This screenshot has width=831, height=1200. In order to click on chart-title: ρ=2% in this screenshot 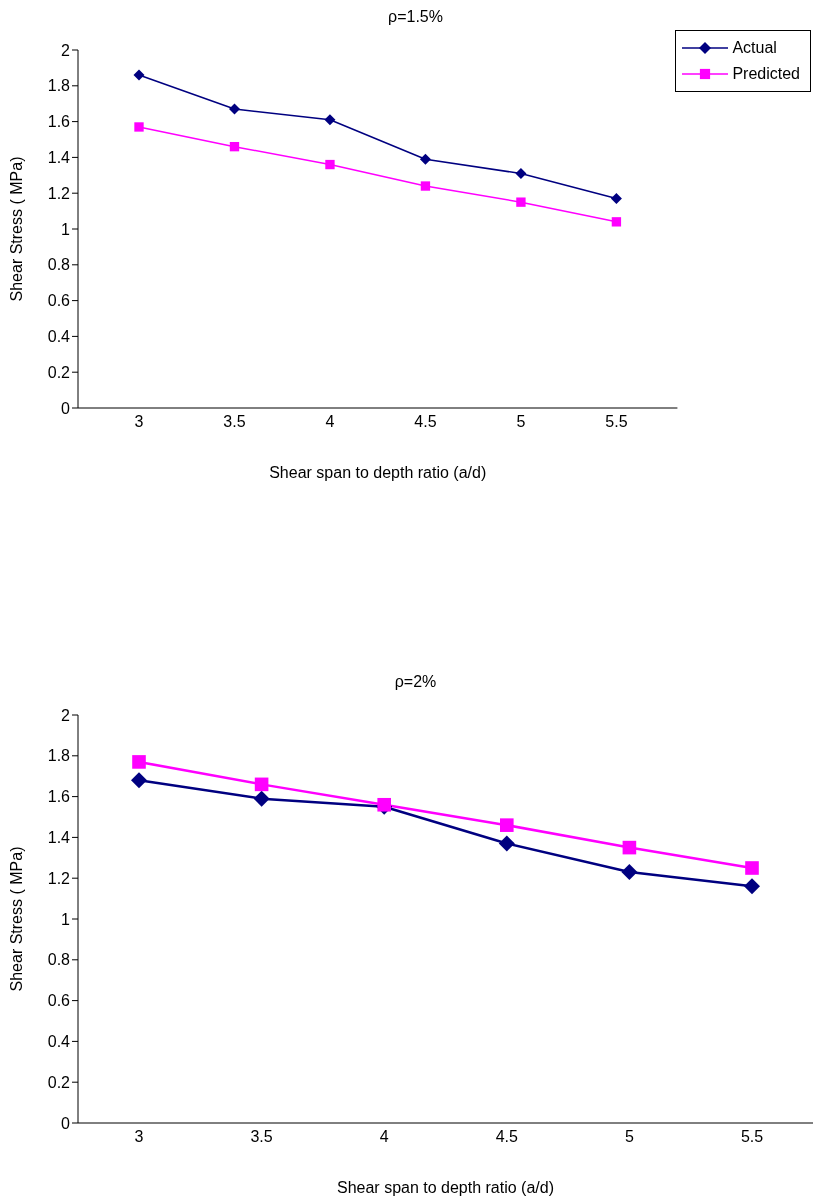, I will do `click(415, 682)`.